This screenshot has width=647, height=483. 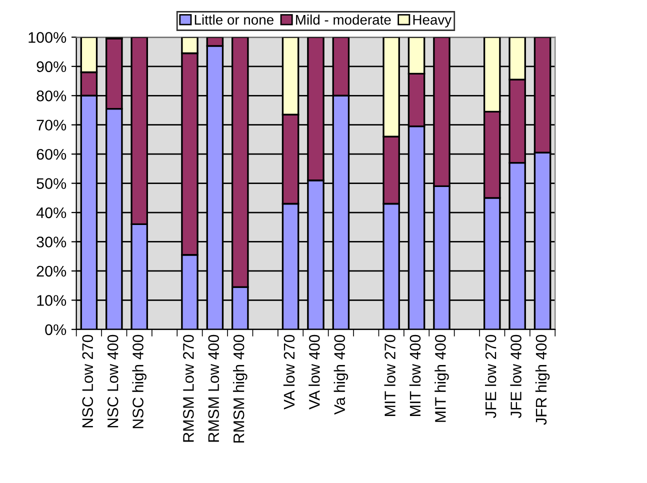 What do you see at coordinates (234, 19) in the screenshot?
I see `legend-label: Little or none` at bounding box center [234, 19].